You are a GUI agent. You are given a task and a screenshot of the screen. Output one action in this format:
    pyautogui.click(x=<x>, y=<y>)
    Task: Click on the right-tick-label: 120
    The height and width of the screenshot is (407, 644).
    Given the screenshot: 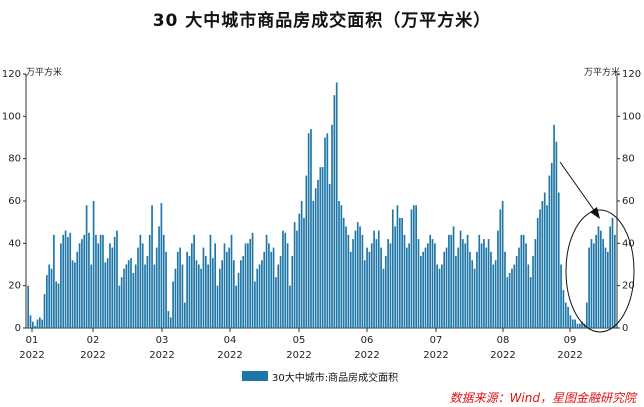 What is the action you would take?
    pyautogui.click(x=631, y=74)
    